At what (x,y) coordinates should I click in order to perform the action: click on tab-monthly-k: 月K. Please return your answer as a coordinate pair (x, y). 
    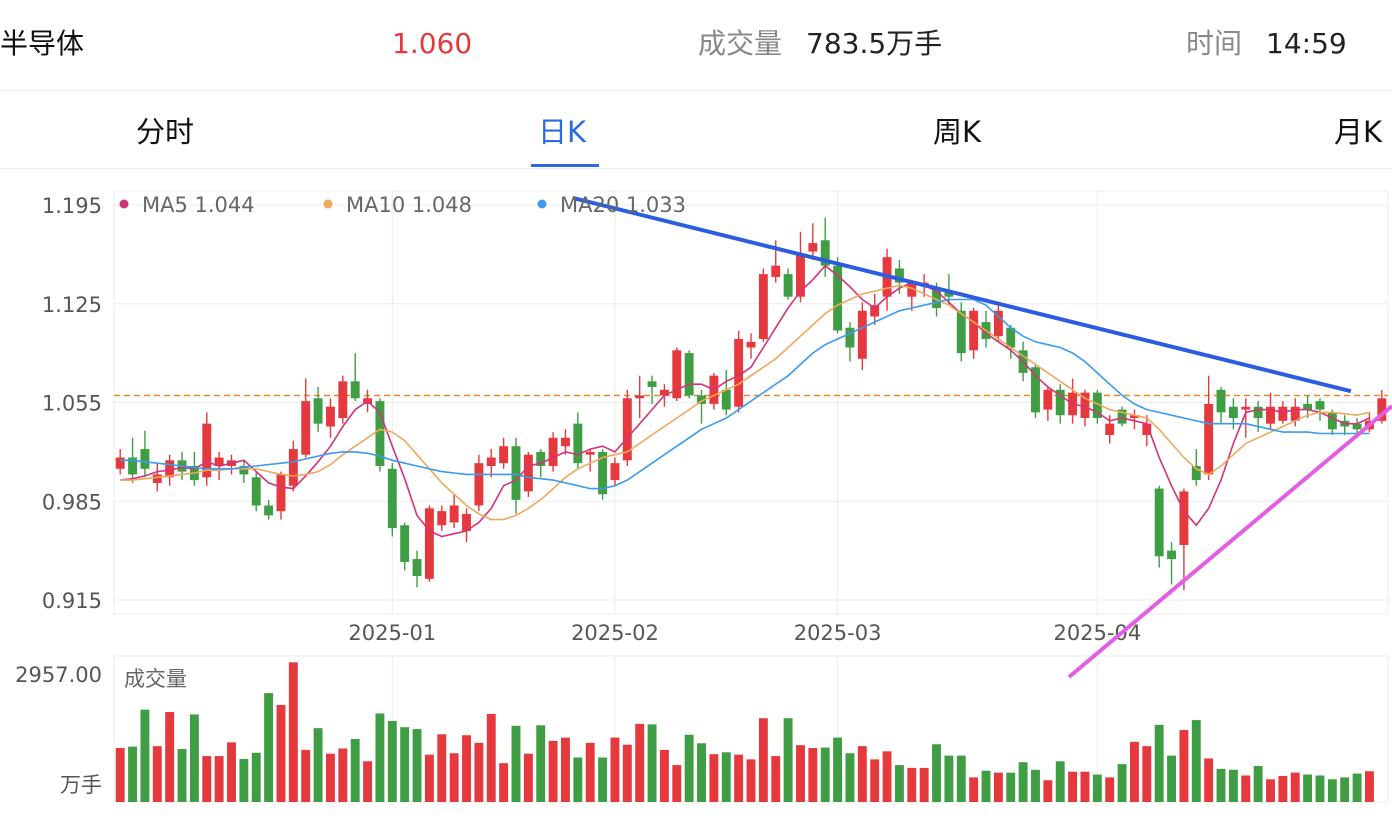
    Looking at the image, I should click on (1358, 132).